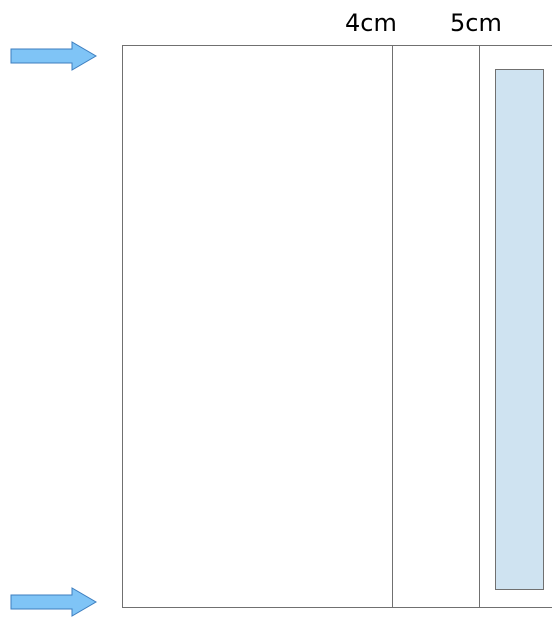 Image resolution: width=552 pixels, height=618 pixels. What do you see at coordinates (371, 23) in the screenshot?
I see `measure-label-4cm: 4cm` at bounding box center [371, 23].